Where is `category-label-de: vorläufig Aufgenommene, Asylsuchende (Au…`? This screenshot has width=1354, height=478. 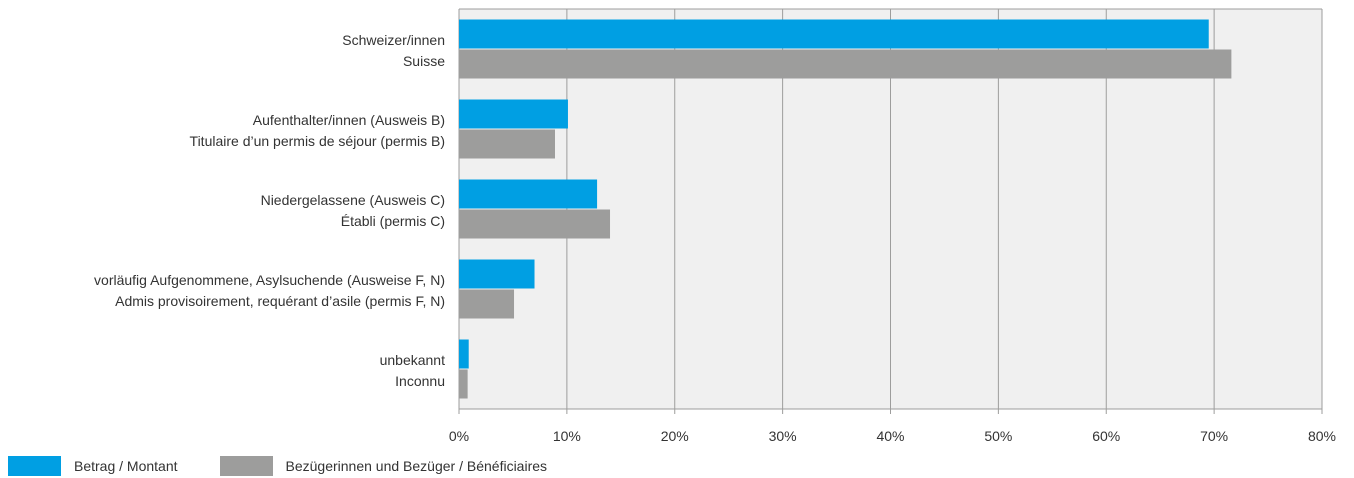
category-label-de: vorläufig Aufgenommene, Asylsuchende (Au… is located at coordinates (269, 280).